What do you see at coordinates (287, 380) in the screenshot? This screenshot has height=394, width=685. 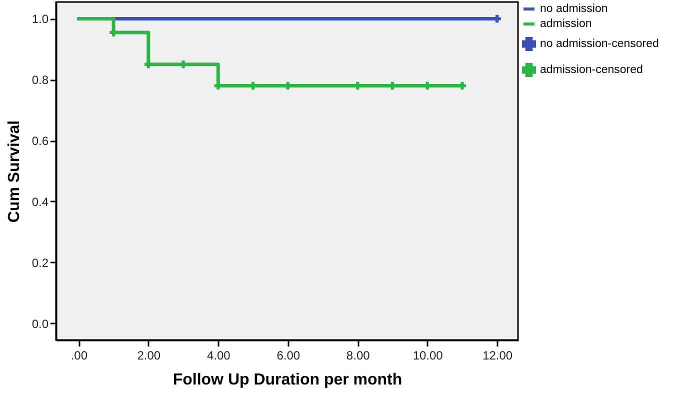 I see `x-axis-title: Follow Up Duration per month` at bounding box center [287, 380].